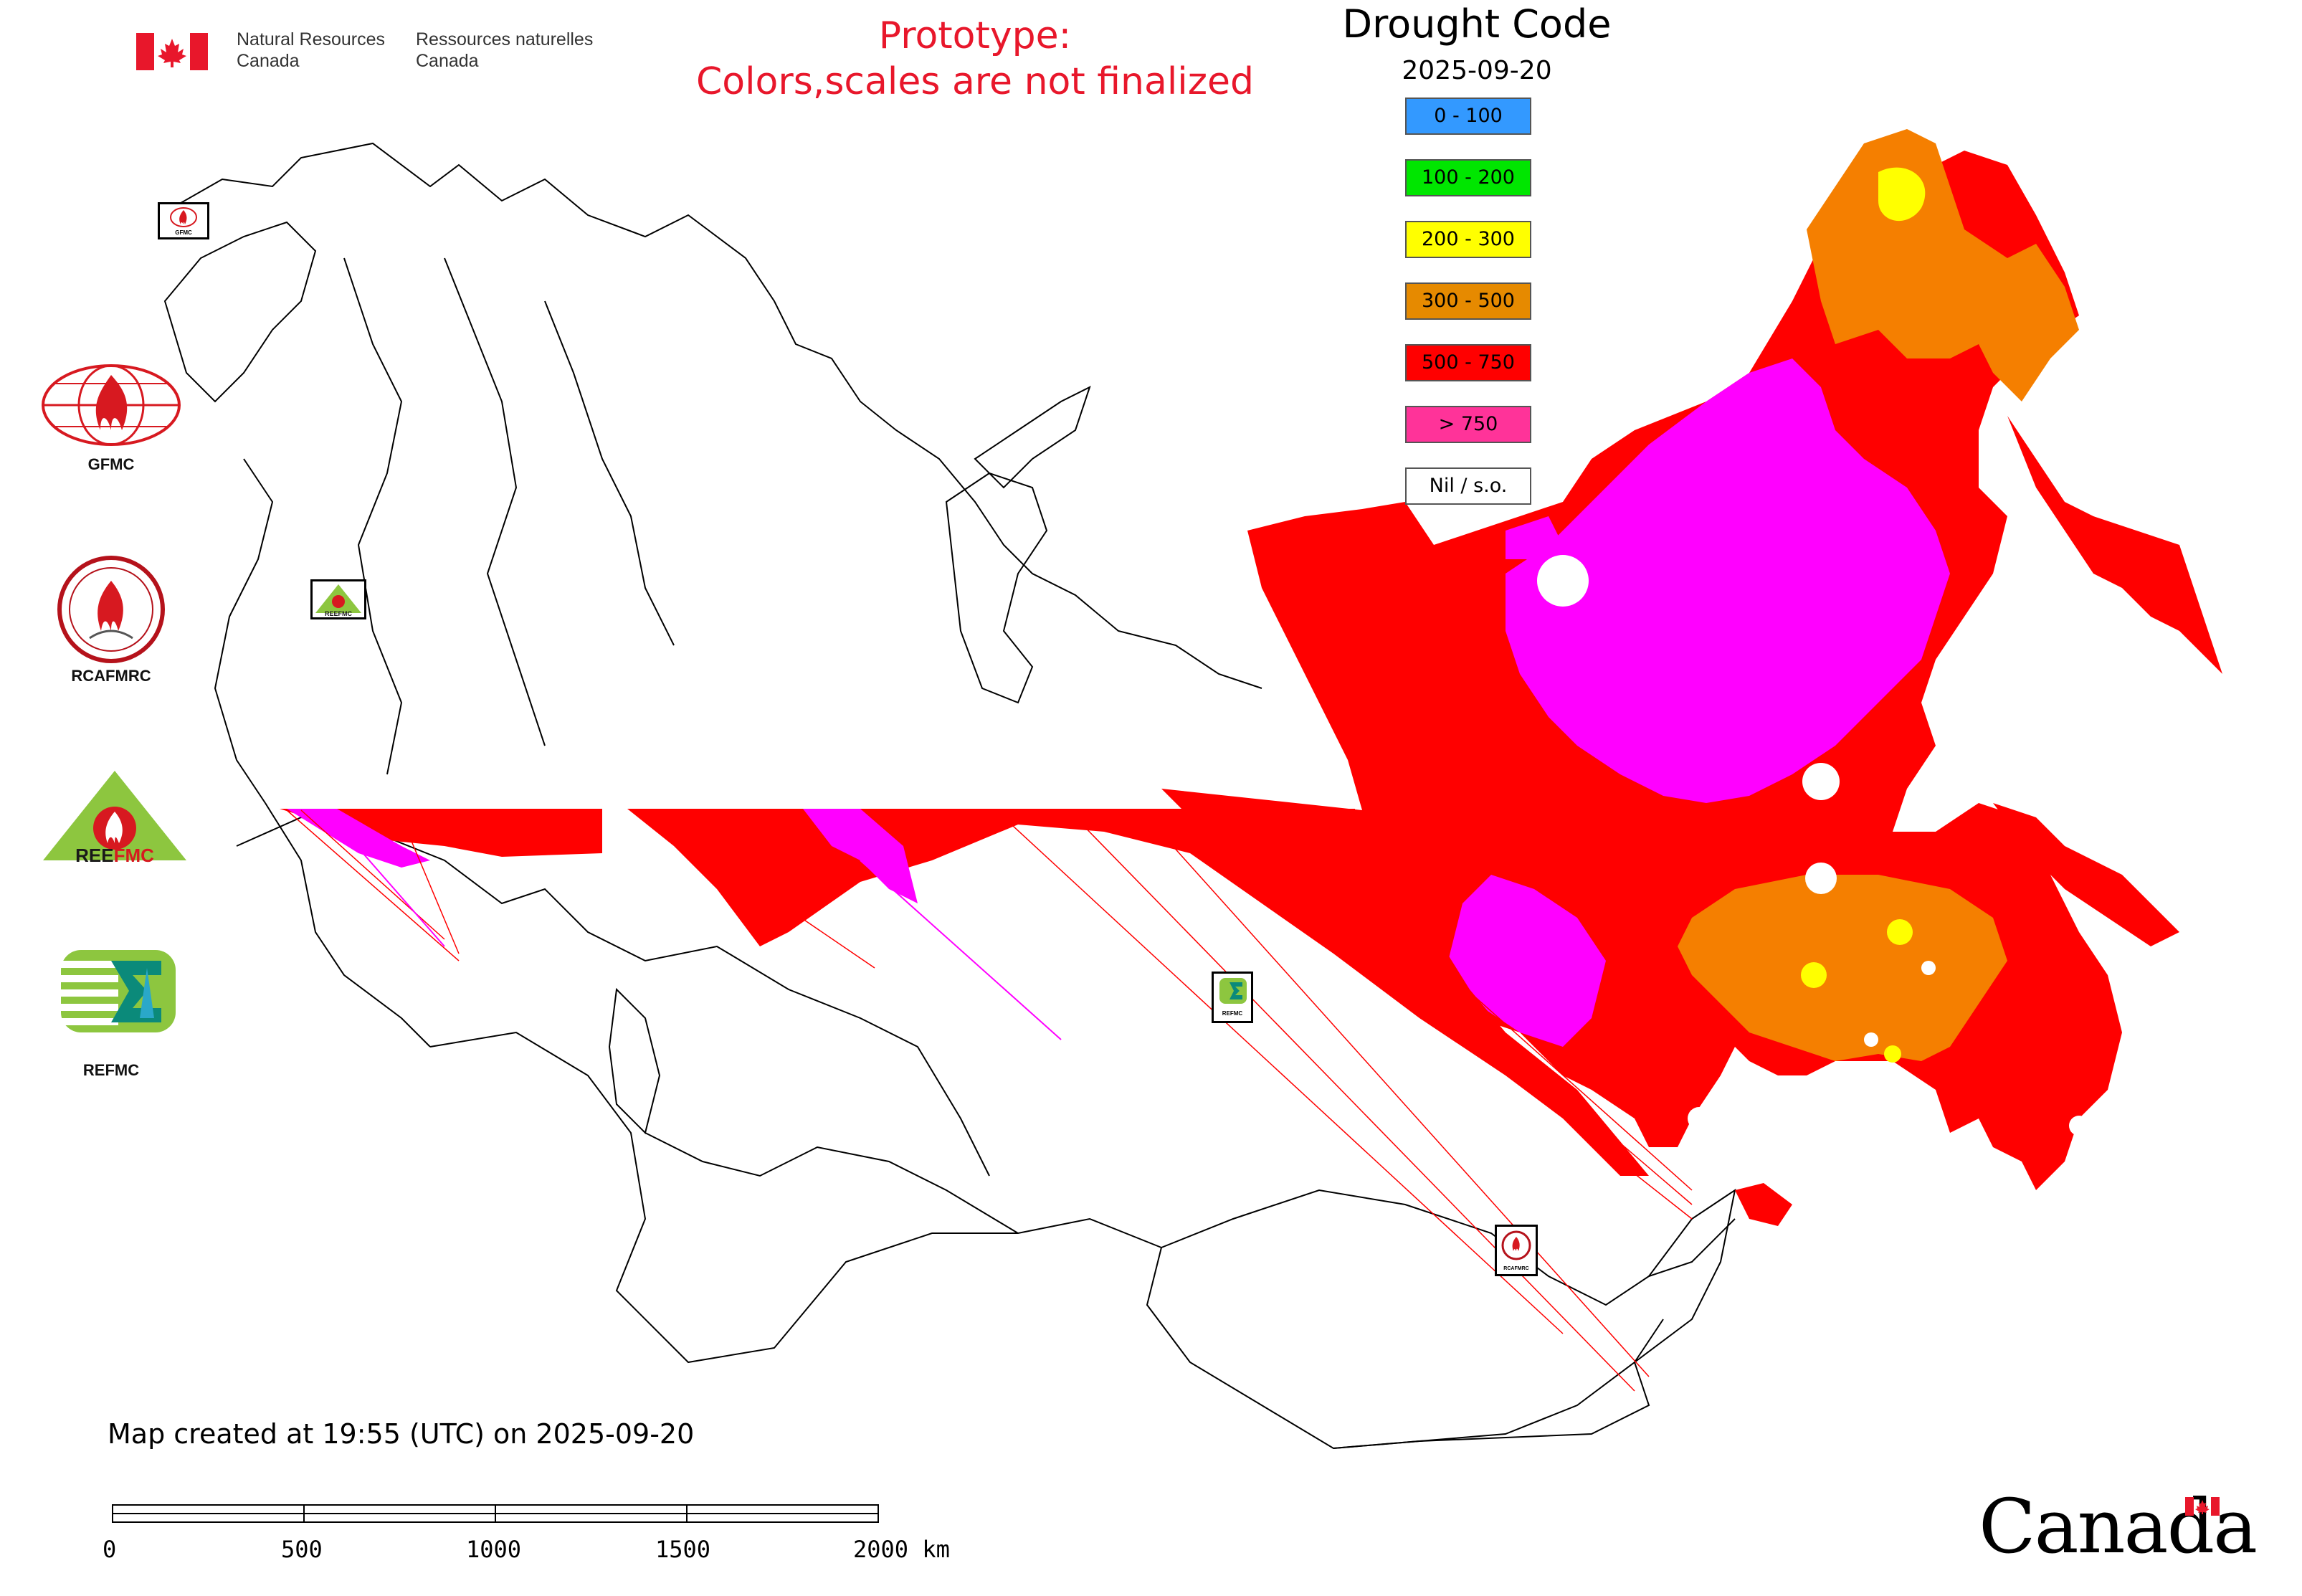  What do you see at coordinates (2086, 874) in the screenshot?
I see `zone-red-okhotsk-coast` at bounding box center [2086, 874].